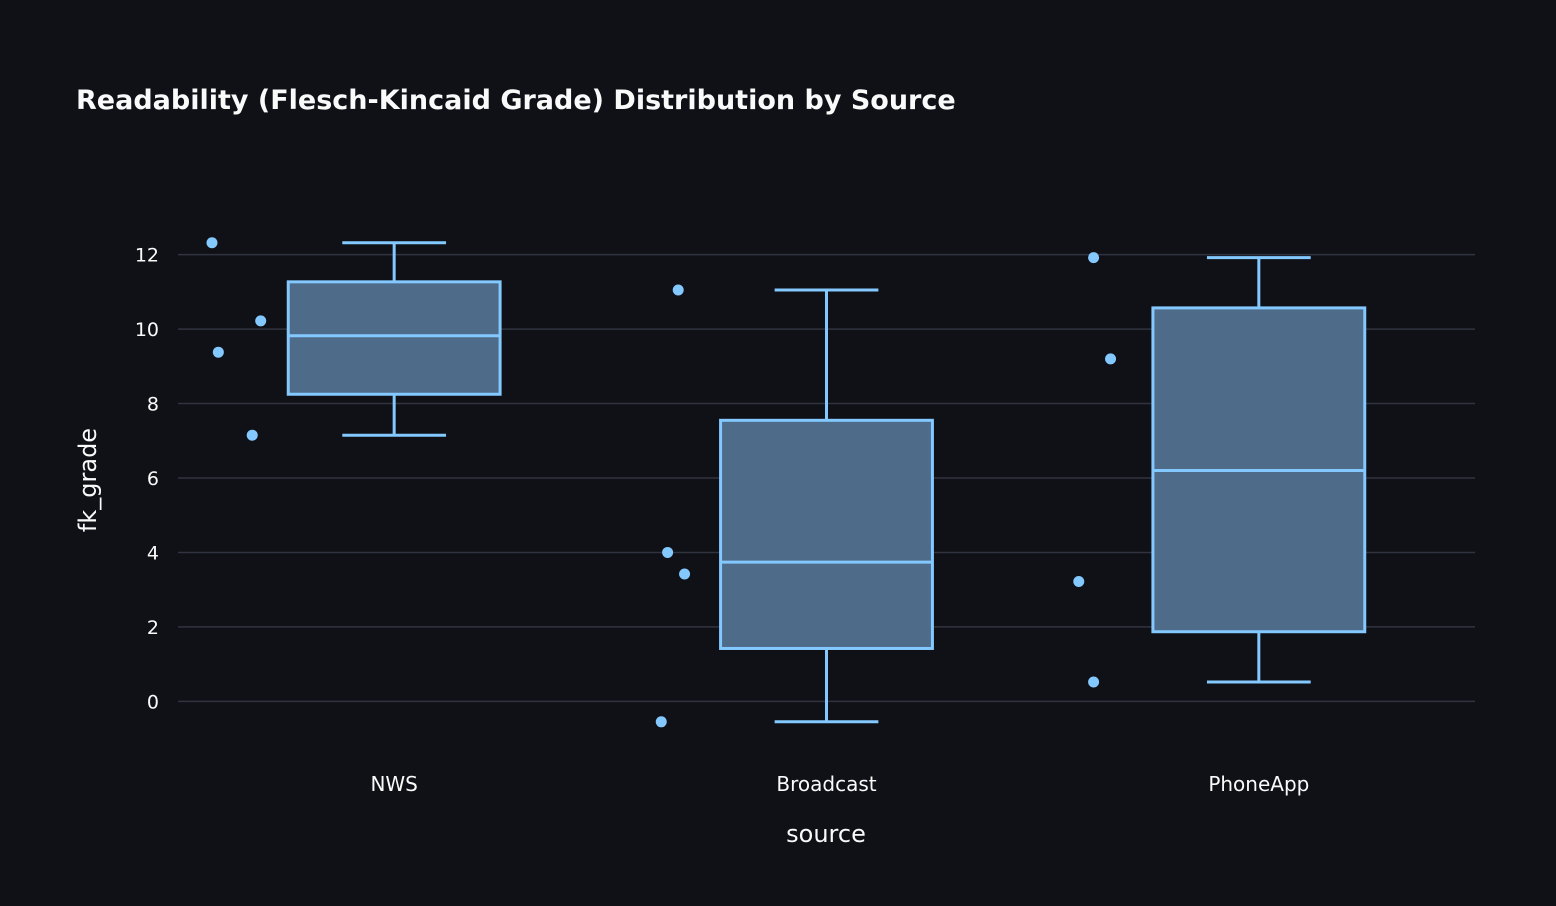 The height and width of the screenshot is (906, 1556). I want to click on y-tick-labels: 0 2 4 6 8 10 12, so click(147, 479).